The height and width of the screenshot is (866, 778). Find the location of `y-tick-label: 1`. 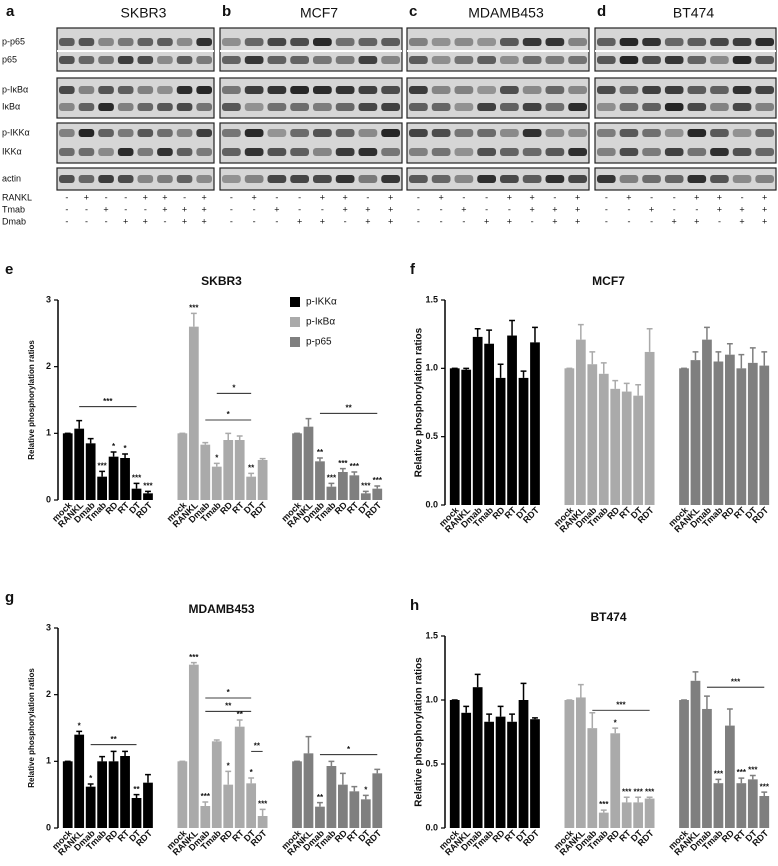

y-tick-label: 1 is located at coordinates (48, 433).